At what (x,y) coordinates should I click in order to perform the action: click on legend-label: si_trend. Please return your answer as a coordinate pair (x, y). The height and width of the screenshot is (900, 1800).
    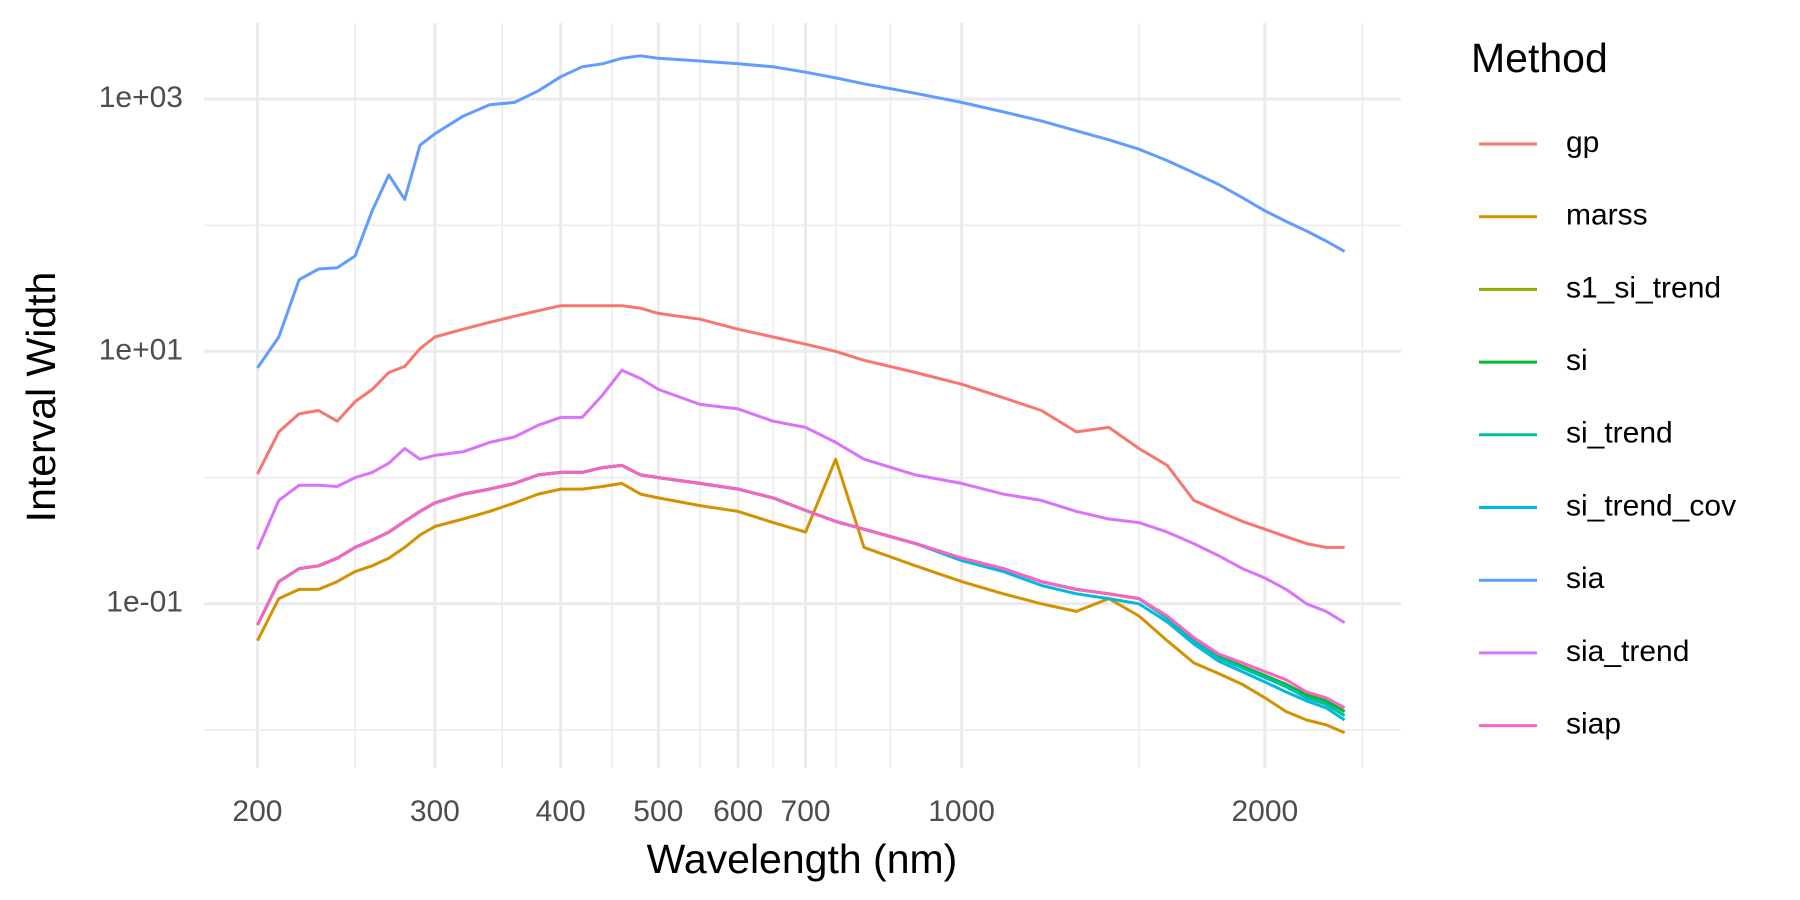
    Looking at the image, I should click on (1619, 433).